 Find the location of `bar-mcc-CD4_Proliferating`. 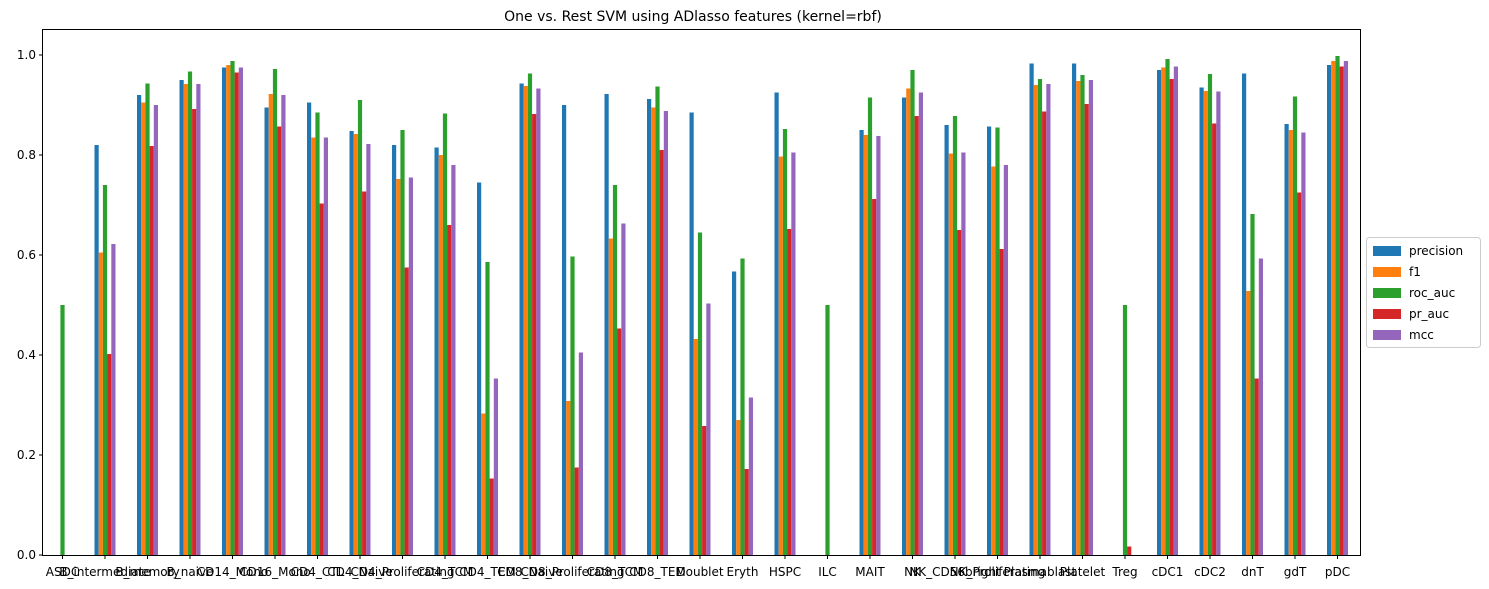

bar-mcc-CD4_Proliferating is located at coordinates (410, 366).